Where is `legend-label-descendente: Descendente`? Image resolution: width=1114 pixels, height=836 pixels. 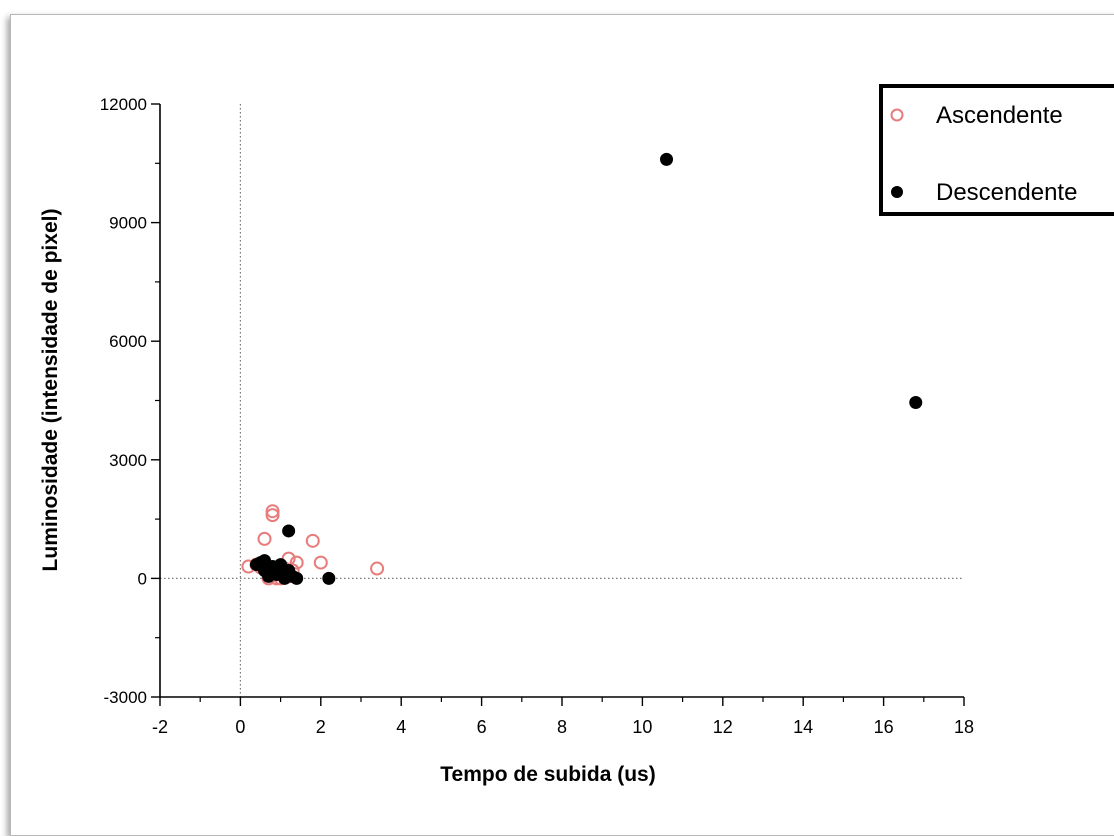 legend-label-descendente: Descendente is located at coordinates (1006, 192).